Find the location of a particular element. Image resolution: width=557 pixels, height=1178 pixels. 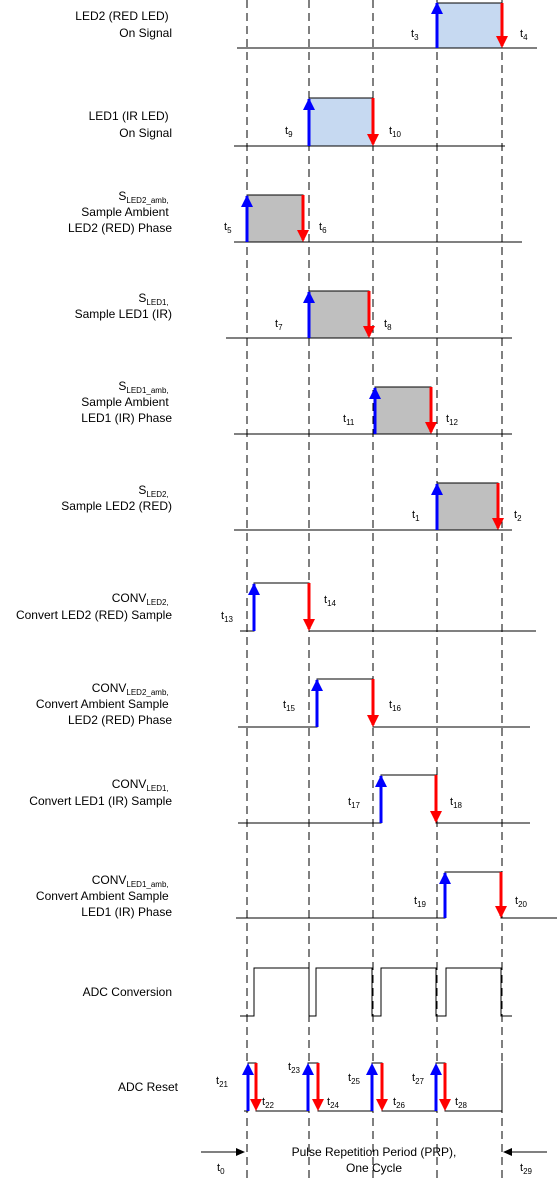

time-label-t21: t21 is located at coordinates (222, 1082).